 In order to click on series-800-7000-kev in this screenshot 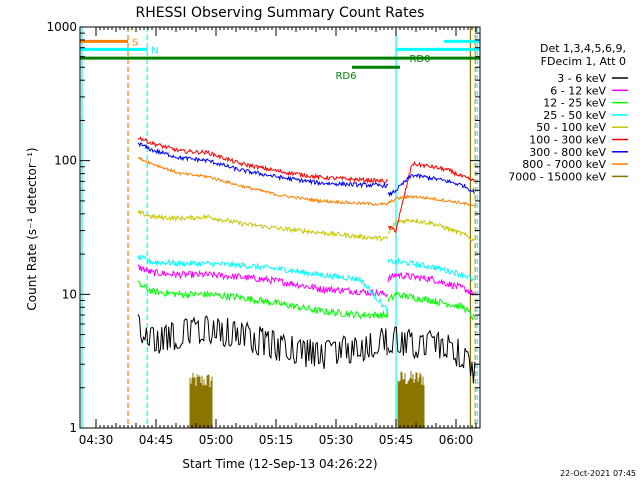, I will do `click(306, 181)`.